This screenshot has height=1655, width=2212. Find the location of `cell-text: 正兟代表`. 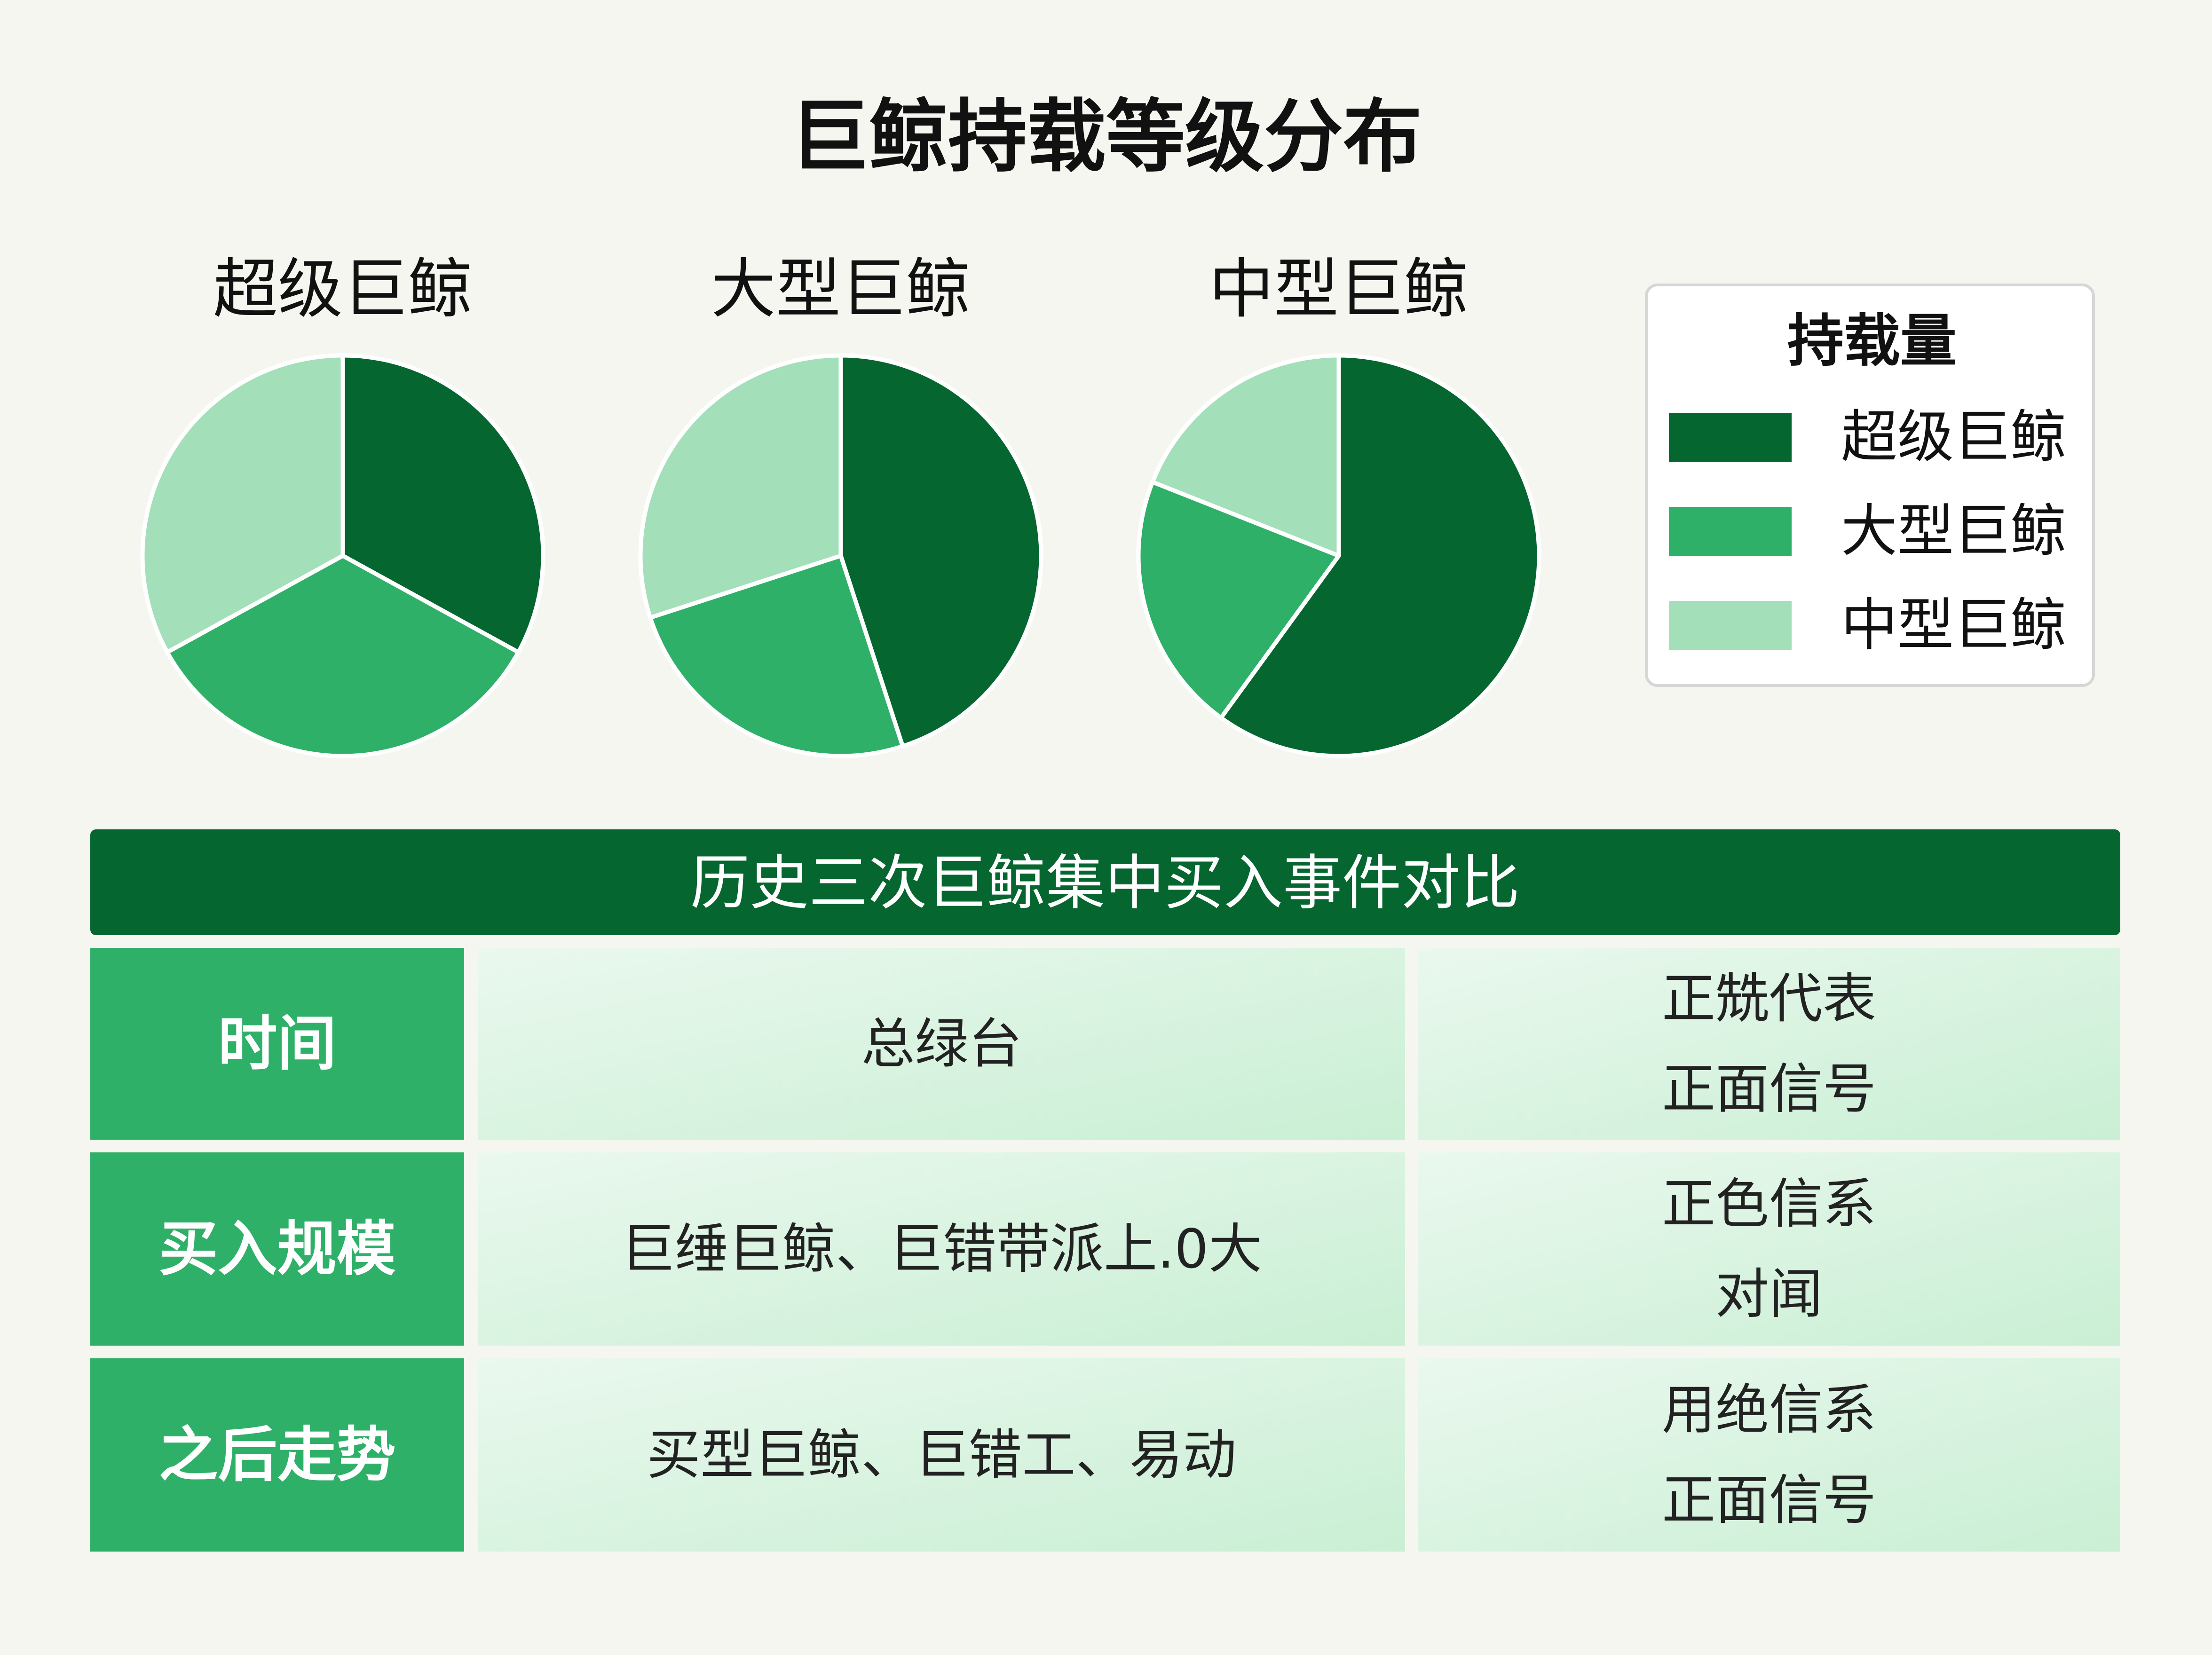

cell-text: 正兟代表 is located at coordinates (1769, 999).